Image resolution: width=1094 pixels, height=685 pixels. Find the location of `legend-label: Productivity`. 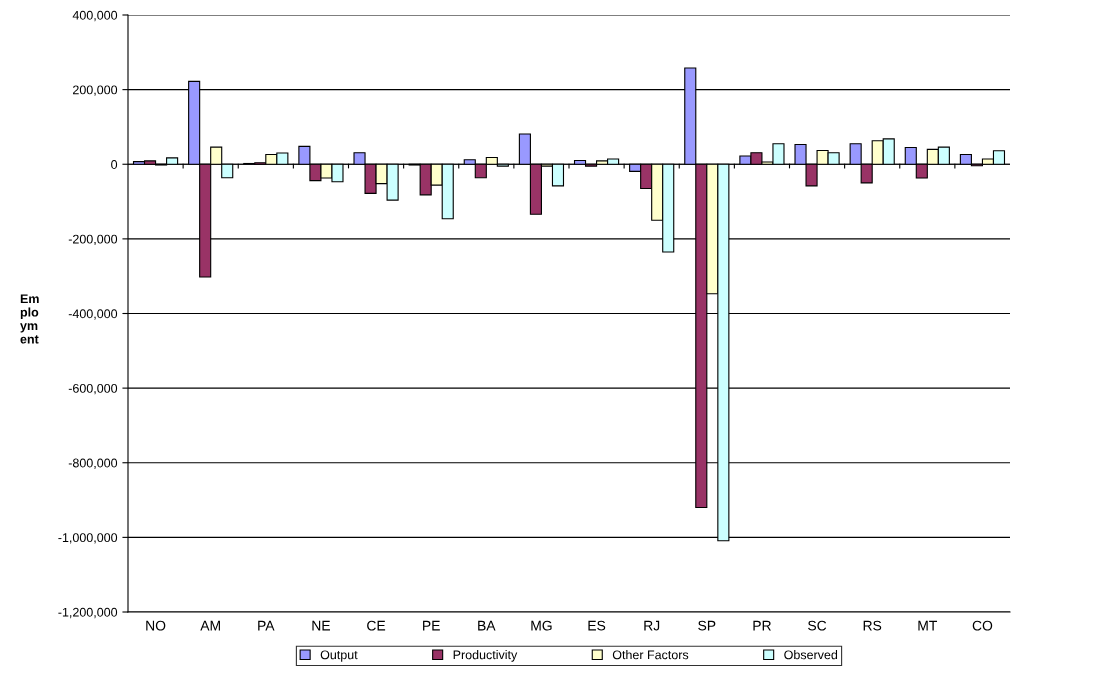

legend-label: Productivity is located at coordinates (485, 656).